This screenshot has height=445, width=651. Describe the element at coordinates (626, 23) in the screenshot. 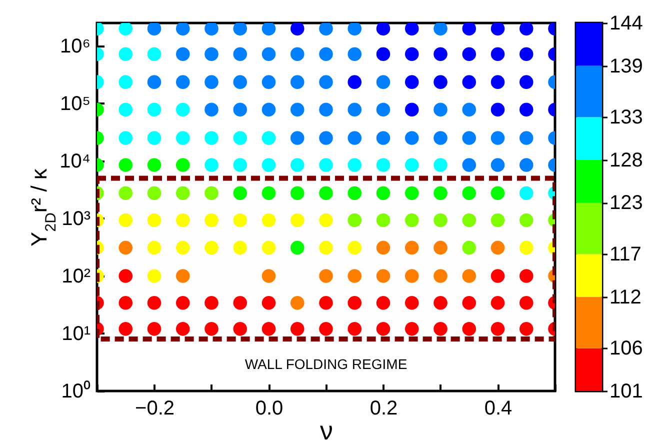

I see `color-bar-label: 144` at that location.